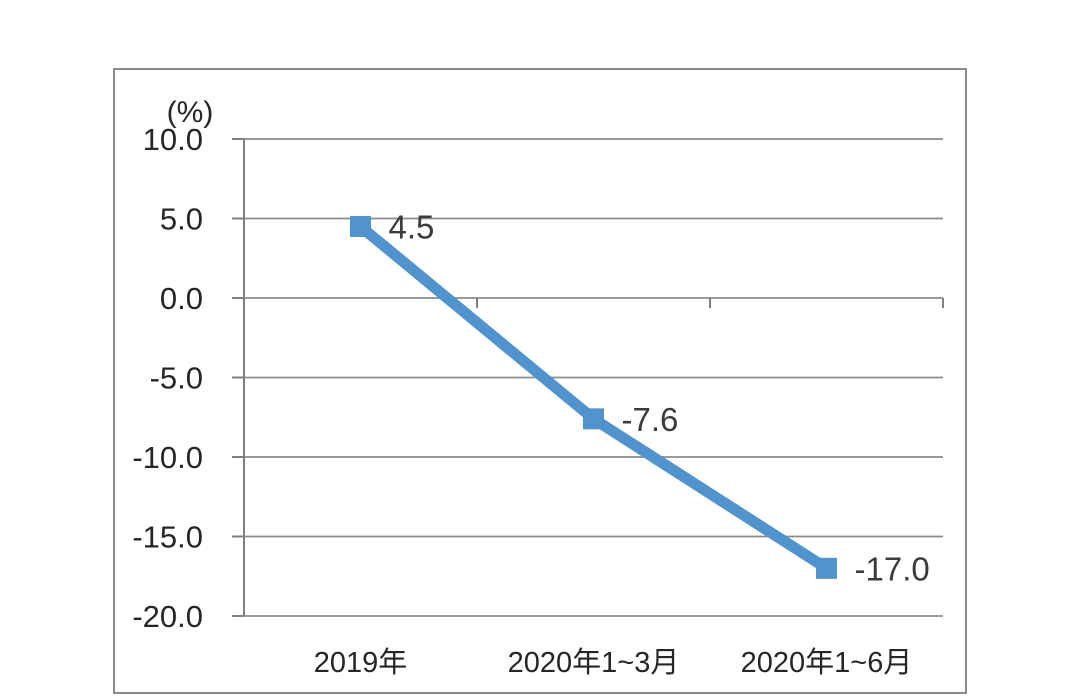  I want to click on data-label: -17.0, so click(892, 568).